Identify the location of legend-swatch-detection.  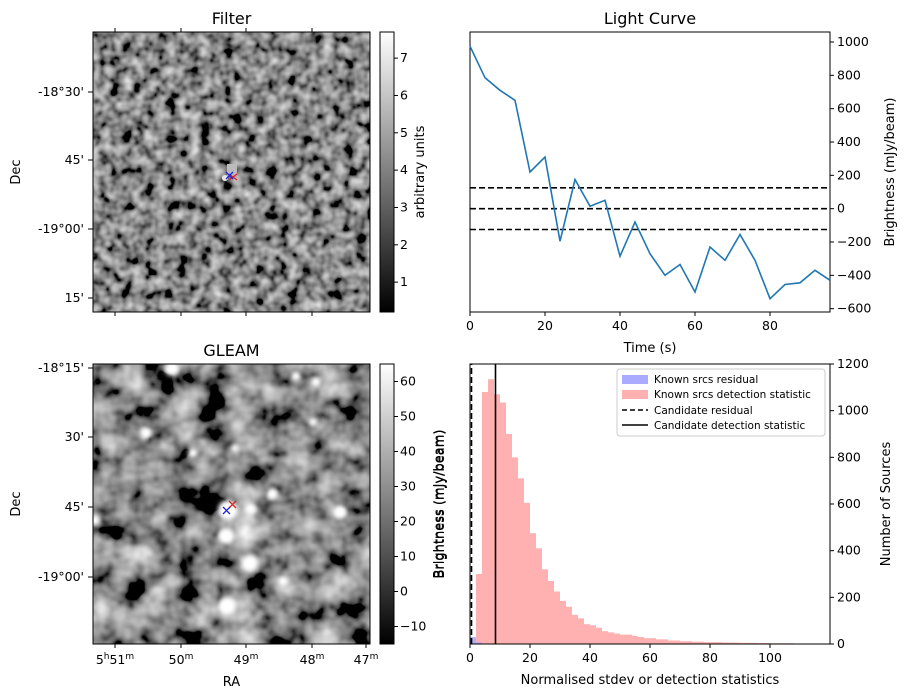
(635, 394).